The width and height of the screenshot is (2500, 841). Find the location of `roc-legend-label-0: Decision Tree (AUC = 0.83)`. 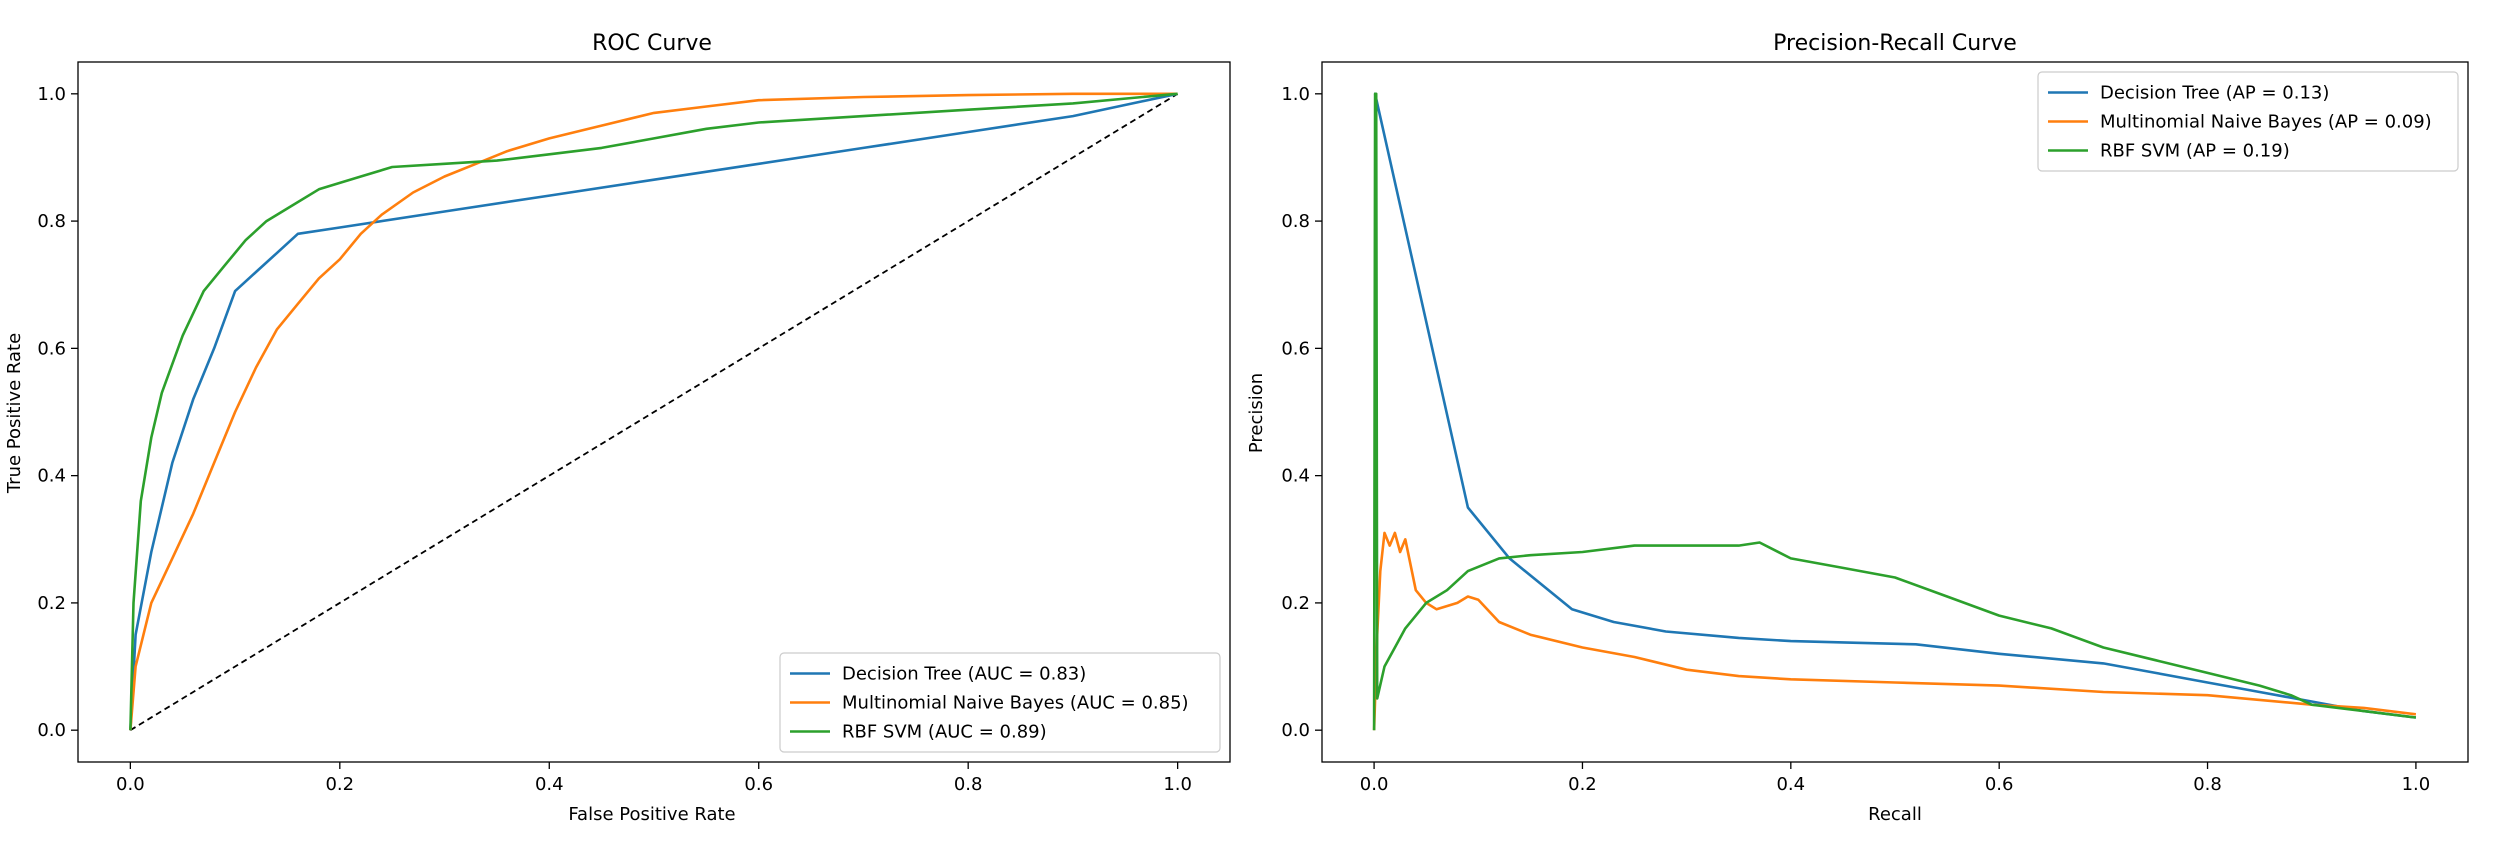

roc-legend-label-0: Decision Tree (AUC = 0.83) is located at coordinates (964, 674).